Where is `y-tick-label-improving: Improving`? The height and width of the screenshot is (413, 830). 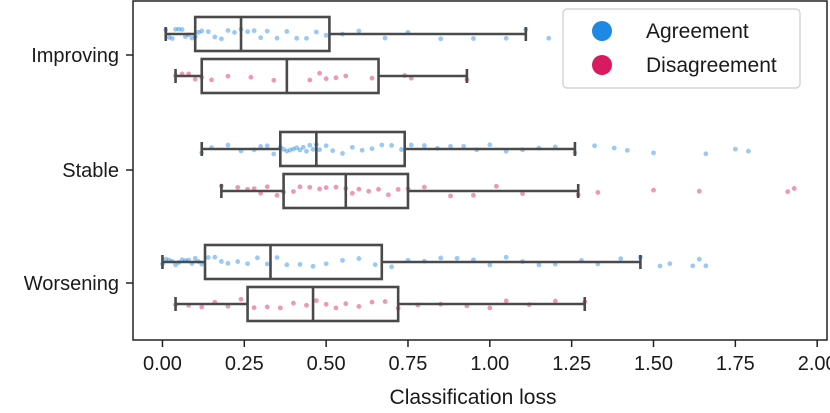 y-tick-label-improving: Improving is located at coordinates (75, 56).